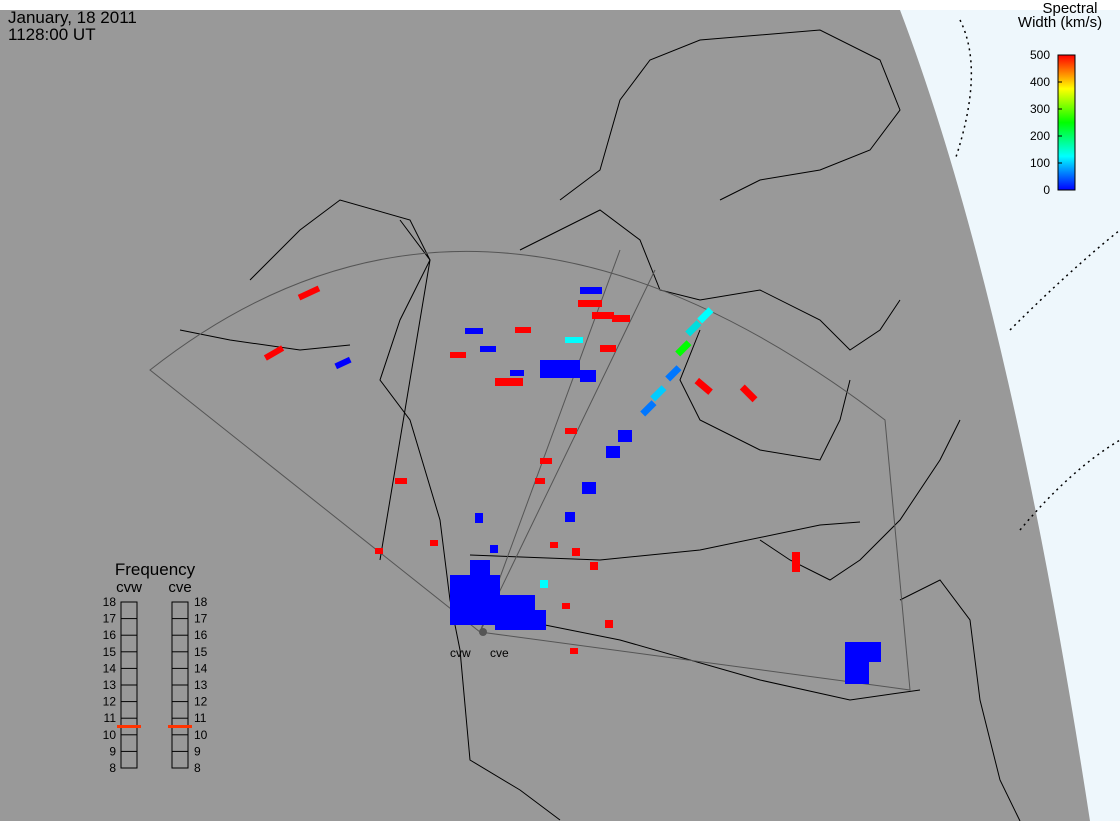  Describe the element at coordinates (129, 587) in the screenshot. I see `radar-name: cvw` at that location.